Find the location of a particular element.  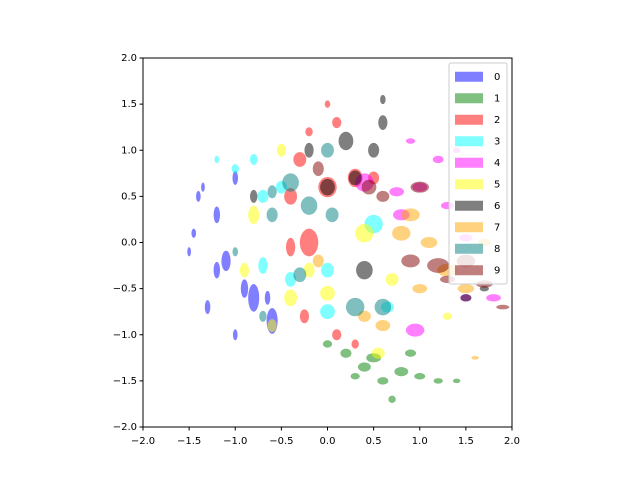

x-tick-label: −1.0 is located at coordinates (235, 441).